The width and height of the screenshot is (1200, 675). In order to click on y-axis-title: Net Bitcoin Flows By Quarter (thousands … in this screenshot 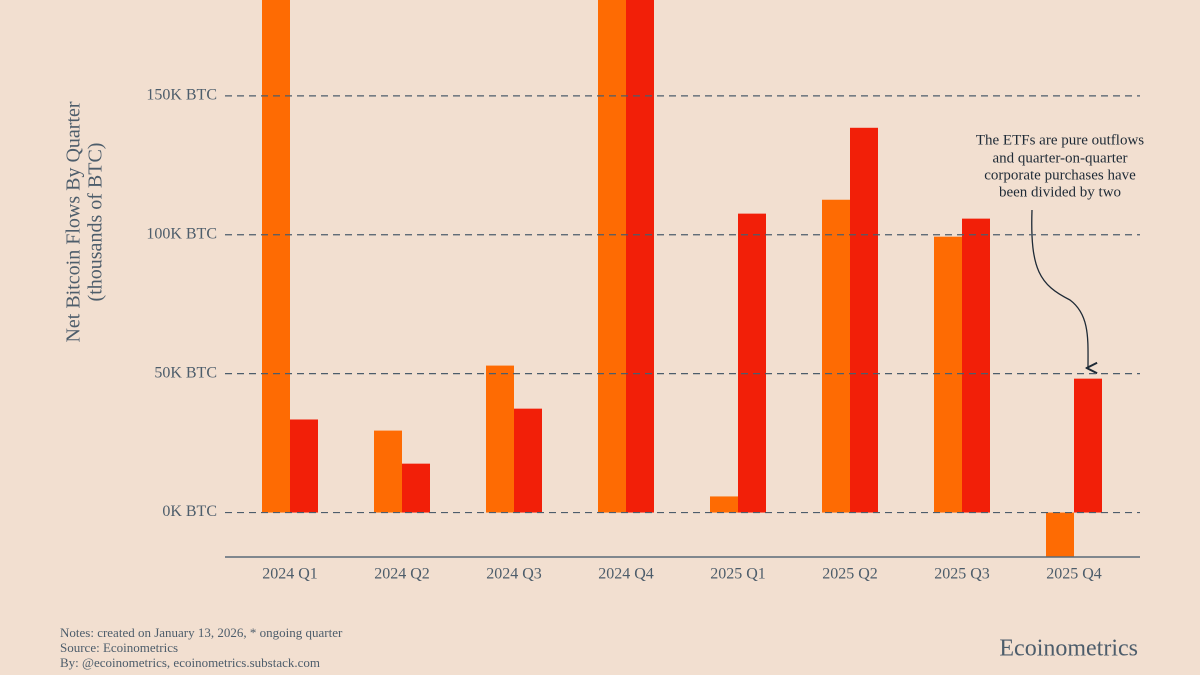, I will do `click(85, 221)`.